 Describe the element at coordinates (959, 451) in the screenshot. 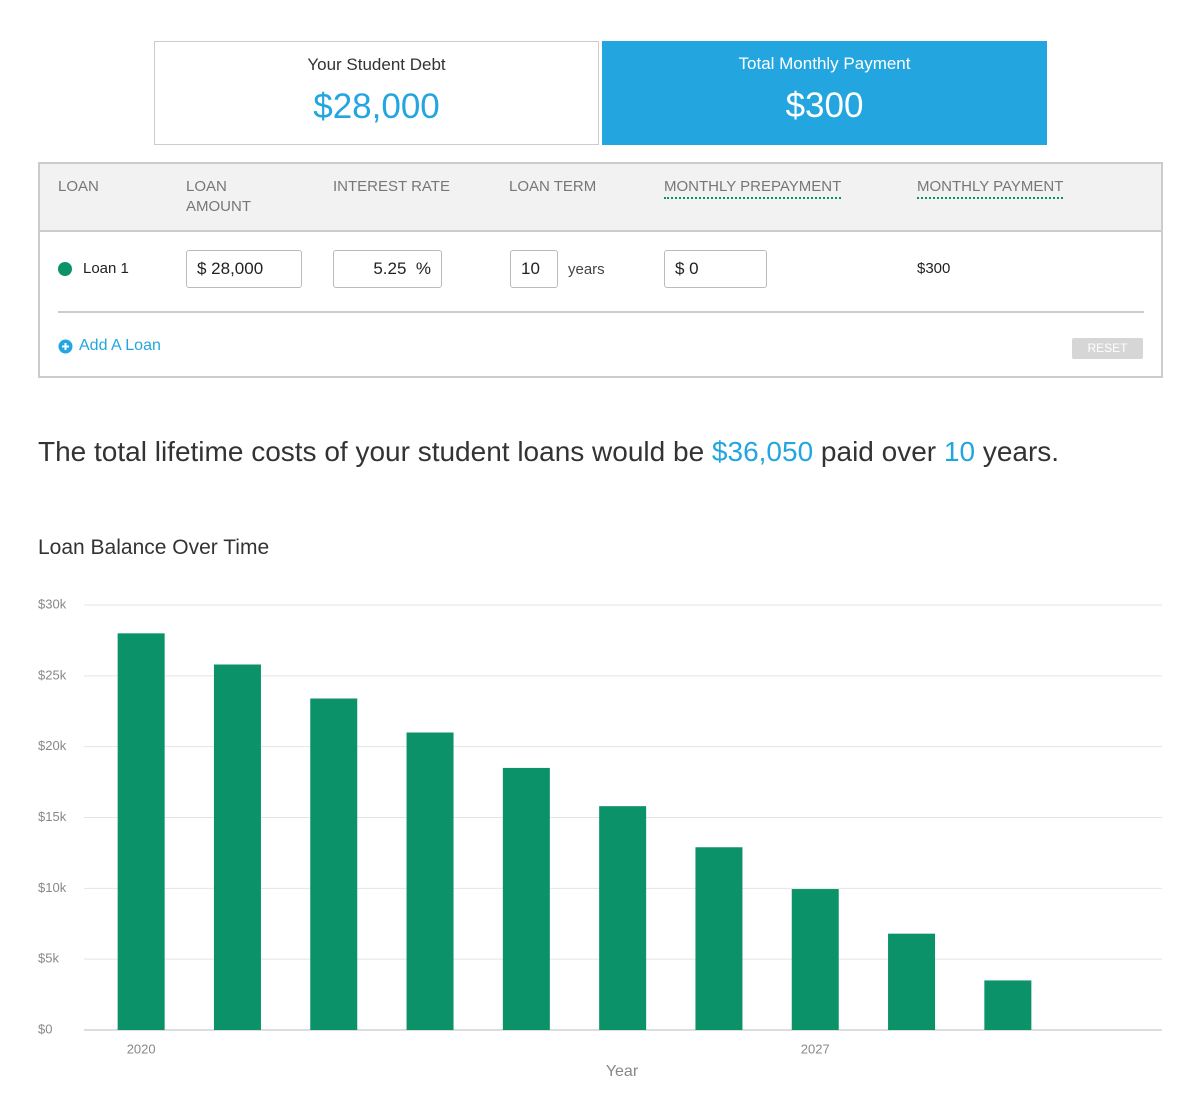

I see `years: 10` at that location.